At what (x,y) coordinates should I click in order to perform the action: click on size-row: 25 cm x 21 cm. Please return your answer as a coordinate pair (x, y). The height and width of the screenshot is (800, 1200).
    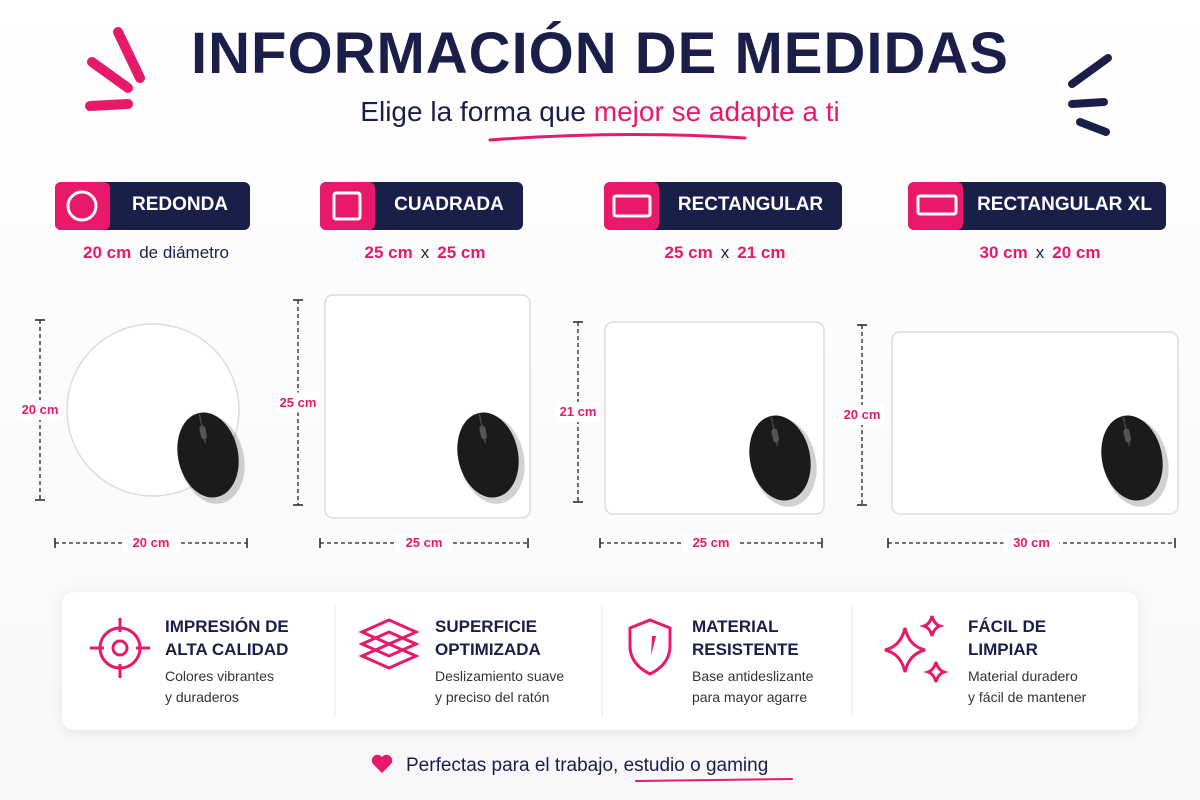
    Looking at the image, I should click on (725, 253).